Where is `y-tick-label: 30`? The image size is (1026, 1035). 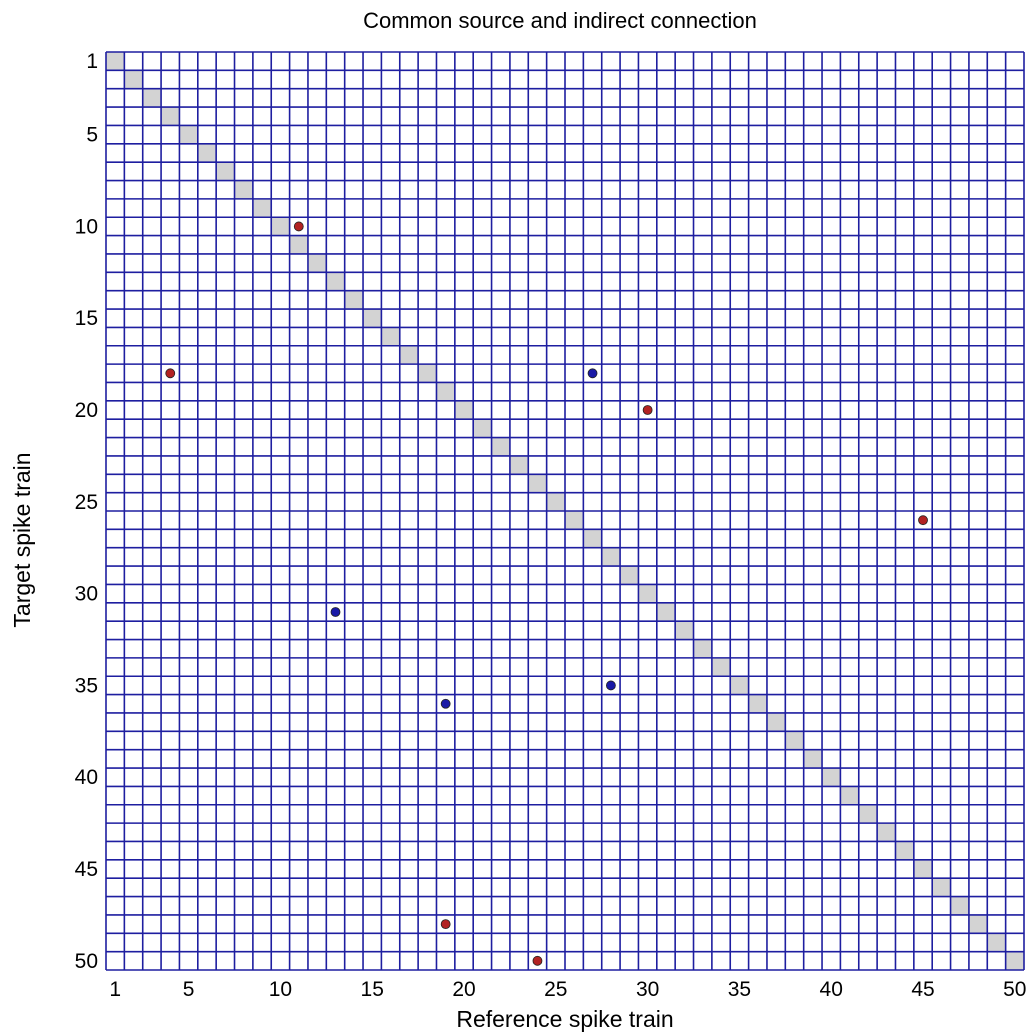 y-tick-label: 30 is located at coordinates (86, 594).